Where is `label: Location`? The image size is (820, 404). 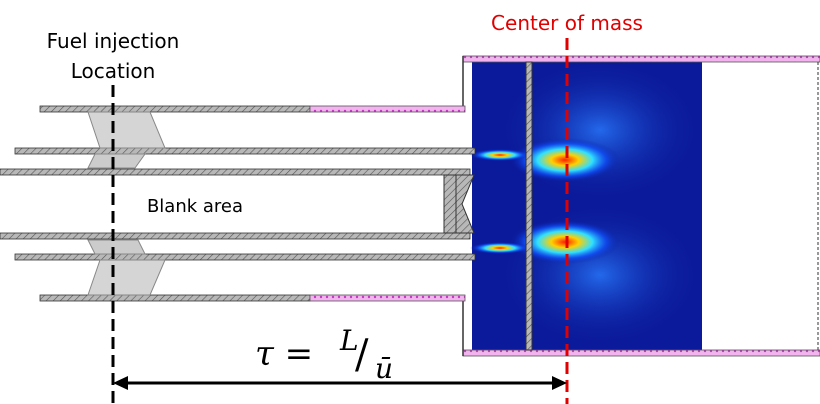
label: Location is located at coordinates (113, 71).